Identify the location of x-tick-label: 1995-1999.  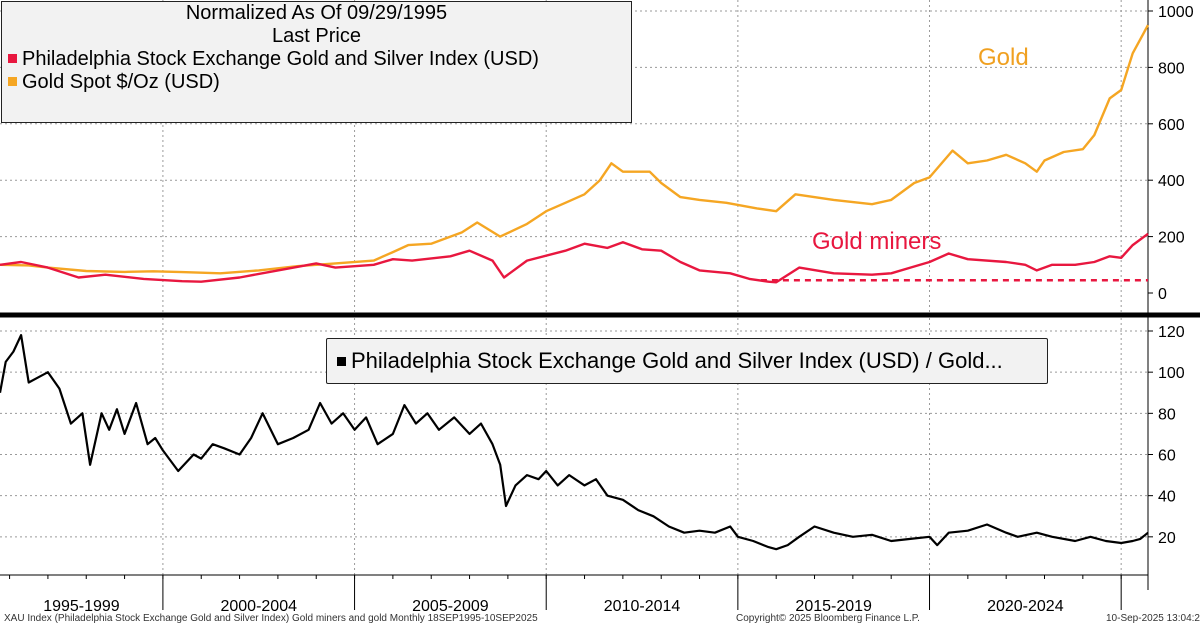
(81, 606).